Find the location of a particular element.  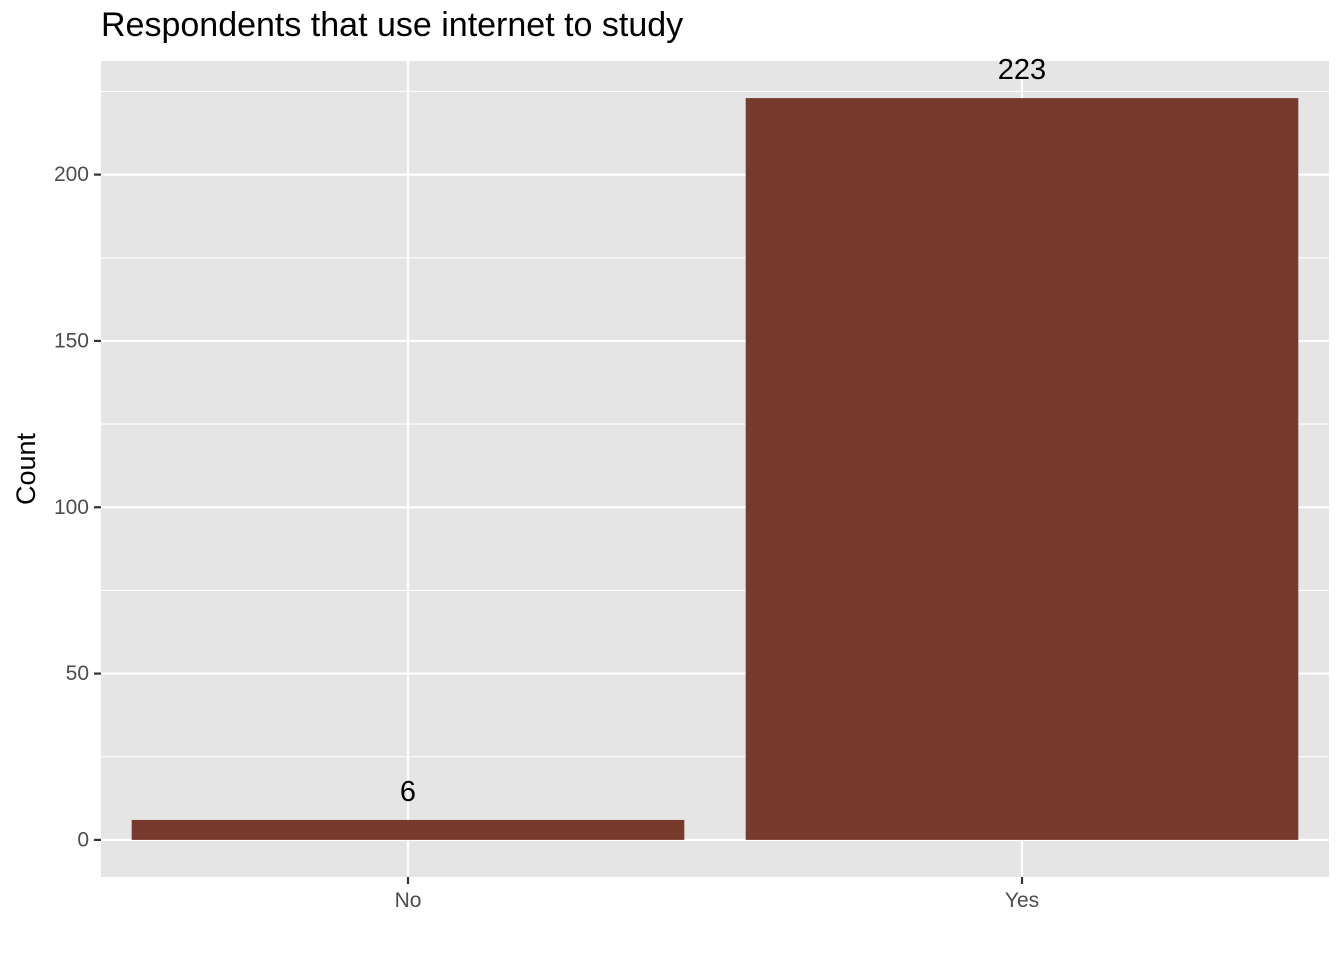

y-tick-label: 50 is located at coordinates (77, 673).